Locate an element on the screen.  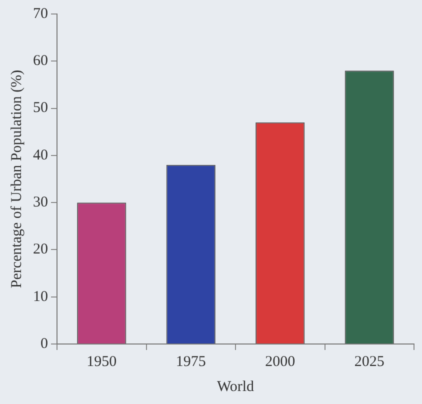
x-tick-label: 2025 is located at coordinates (369, 362).